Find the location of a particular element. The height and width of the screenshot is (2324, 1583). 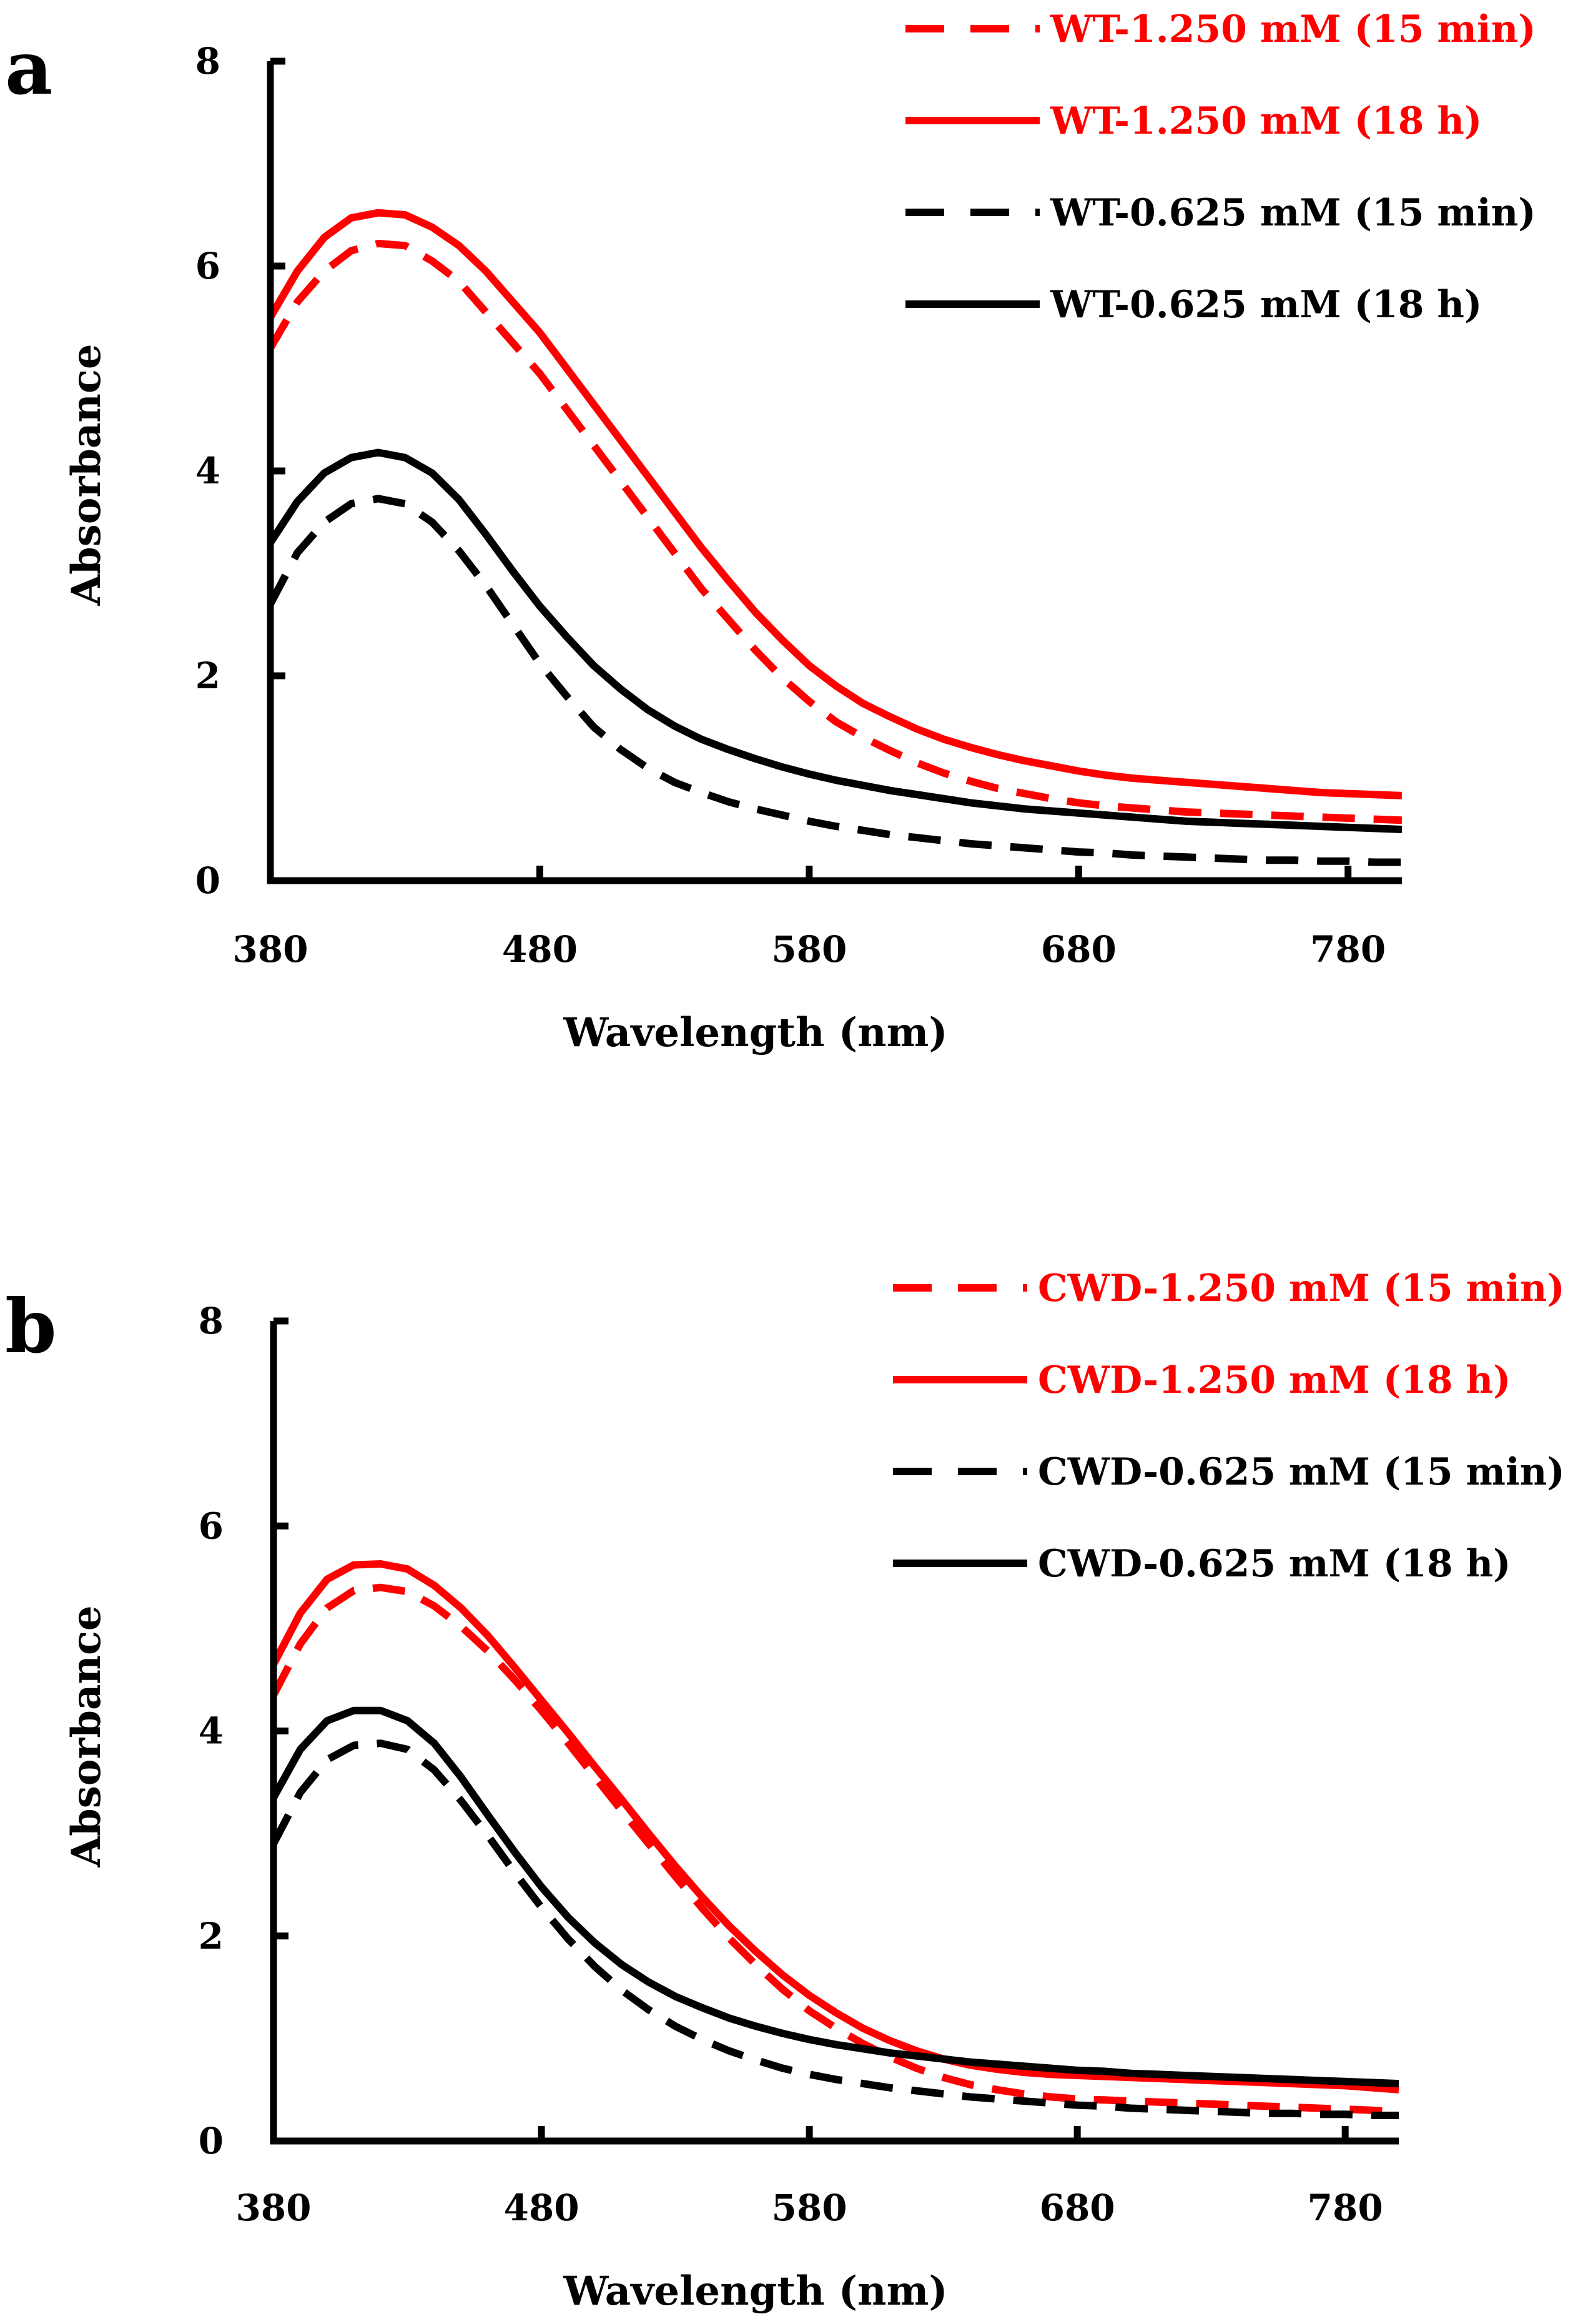

panel-b-y-axis-title: Absorbance is located at coordinates (86, 1736).